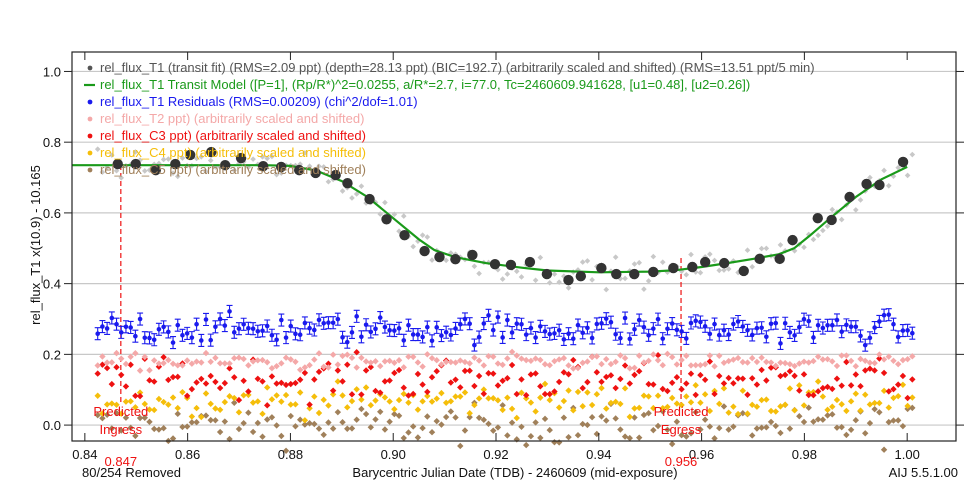  Describe the element at coordinates (90, 102) in the screenshot. I see `legend-dot-icon` at that location.